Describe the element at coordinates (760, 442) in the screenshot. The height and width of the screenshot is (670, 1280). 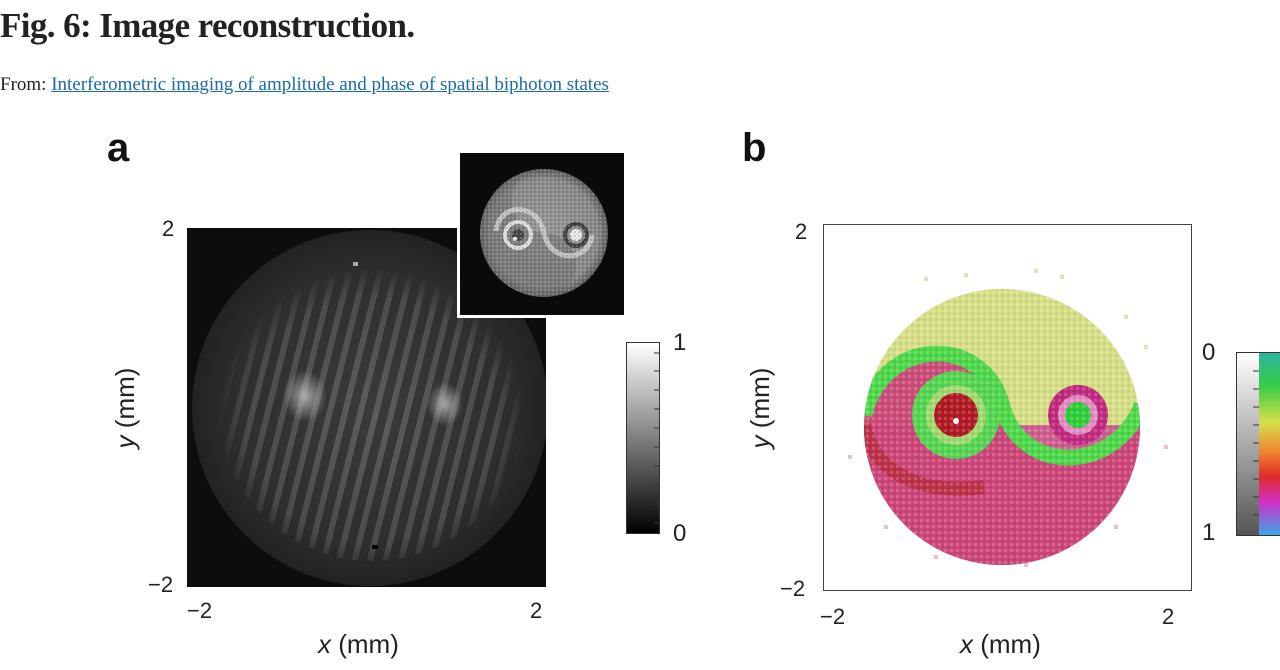
I see `panel-b-y-var: y` at that location.